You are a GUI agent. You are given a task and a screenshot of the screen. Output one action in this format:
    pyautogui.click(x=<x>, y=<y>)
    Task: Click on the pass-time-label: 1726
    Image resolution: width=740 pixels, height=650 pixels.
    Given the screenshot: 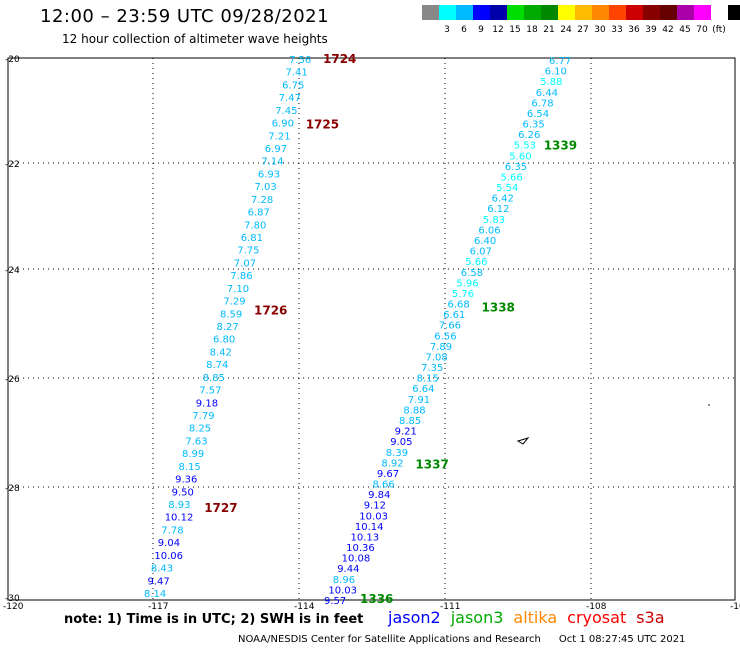 What is the action you would take?
    pyautogui.click(x=270, y=310)
    